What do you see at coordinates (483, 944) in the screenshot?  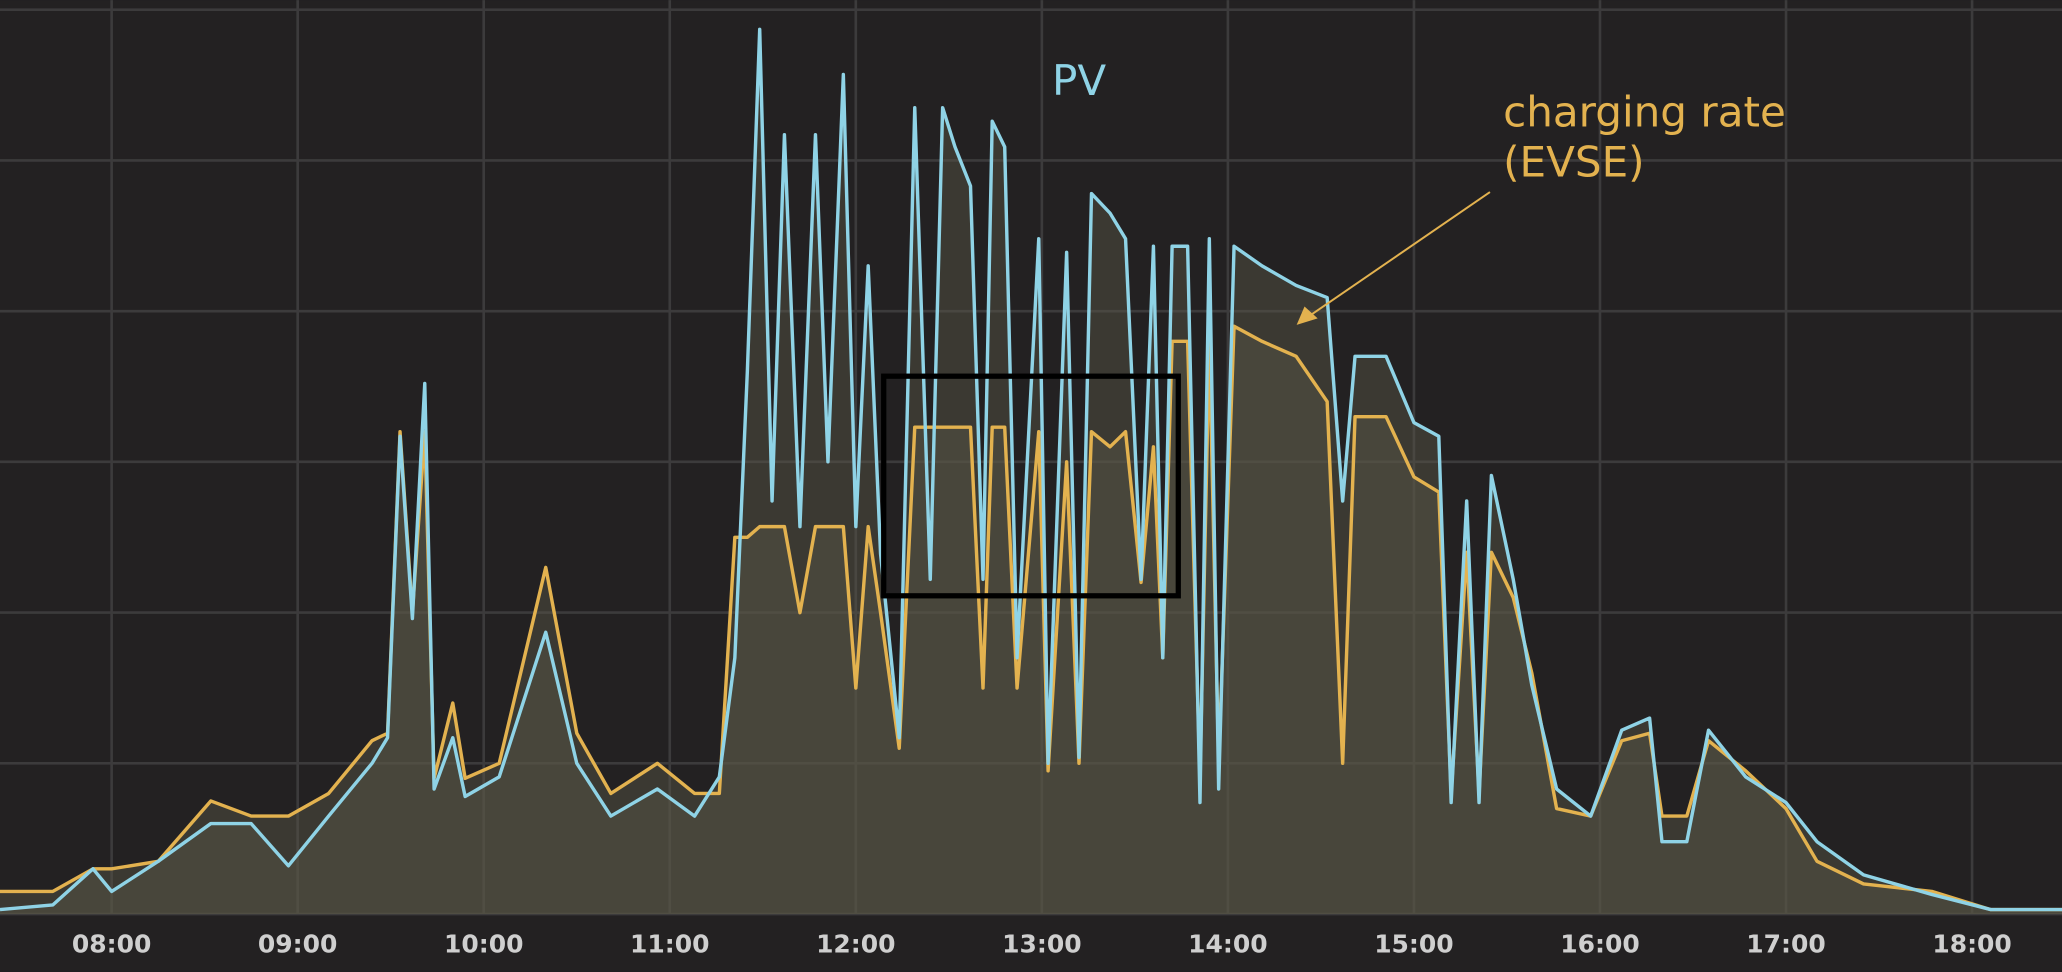 I see `x-tick-label: 10:00` at bounding box center [483, 944].